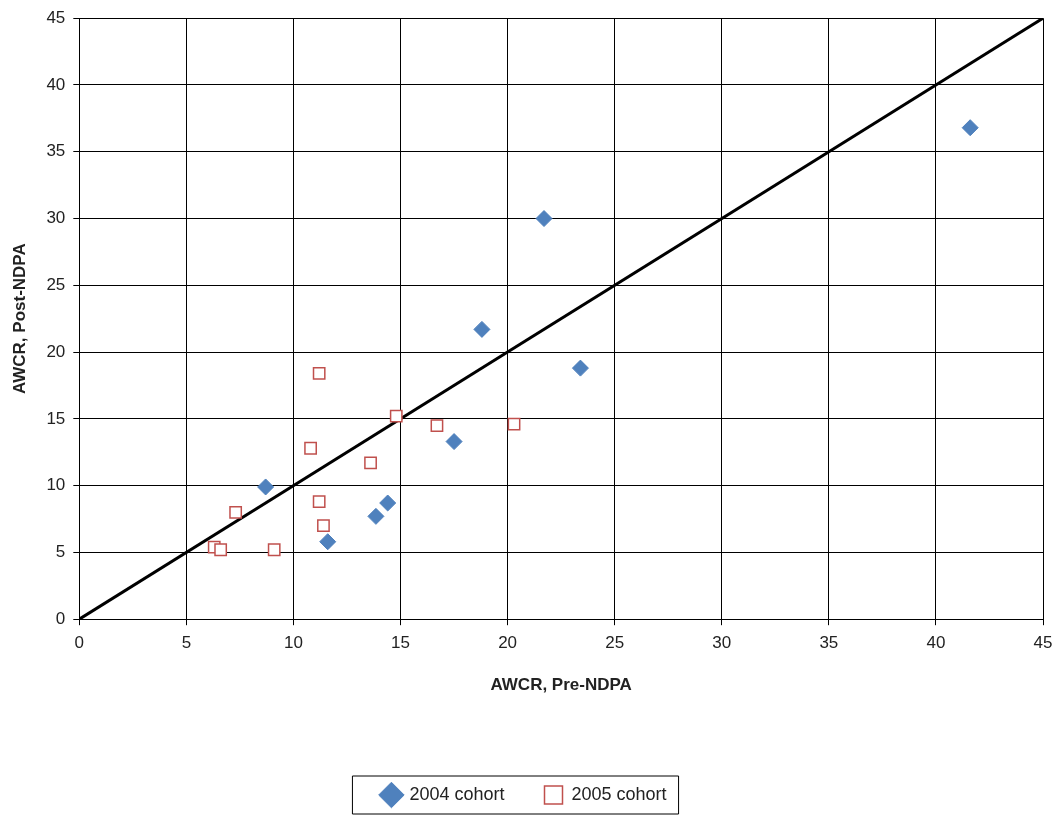  What do you see at coordinates (400, 643) in the screenshot?
I see `x-tick-label: 15` at bounding box center [400, 643].